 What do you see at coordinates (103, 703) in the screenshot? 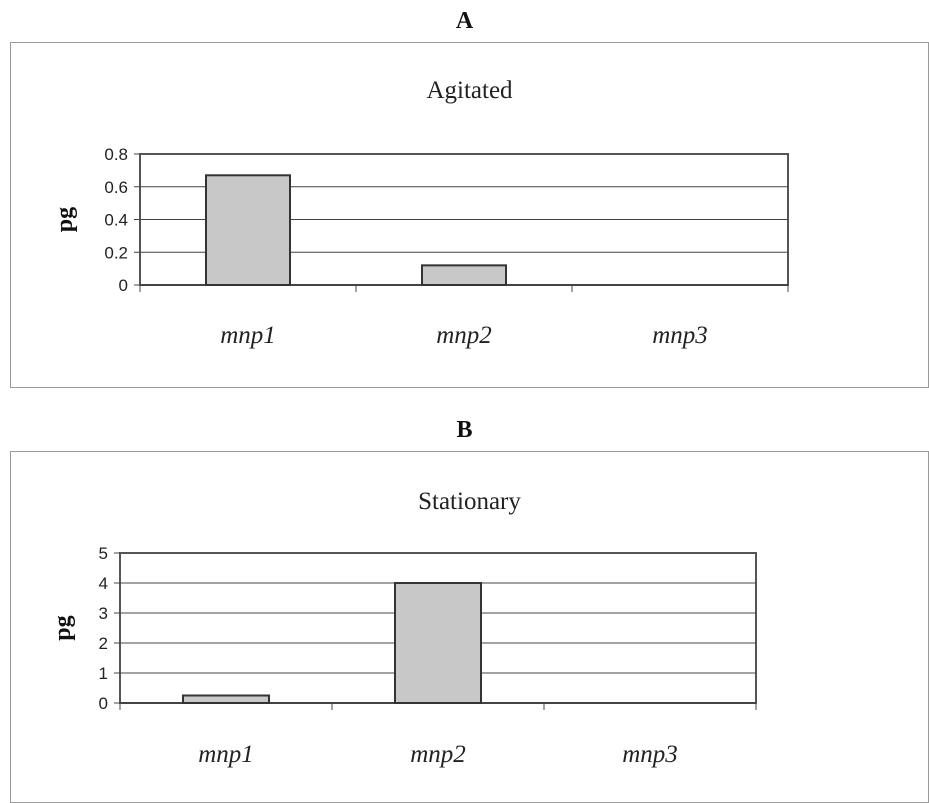
I see `chart-b-y-tick-label: 0` at bounding box center [103, 703].